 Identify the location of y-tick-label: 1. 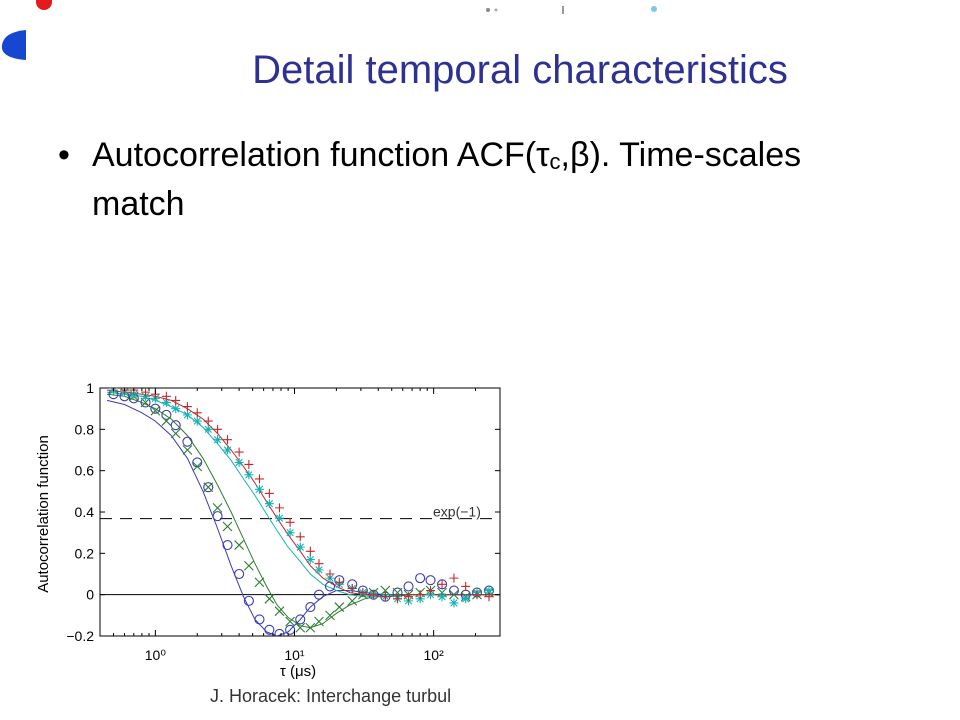
(90, 388).